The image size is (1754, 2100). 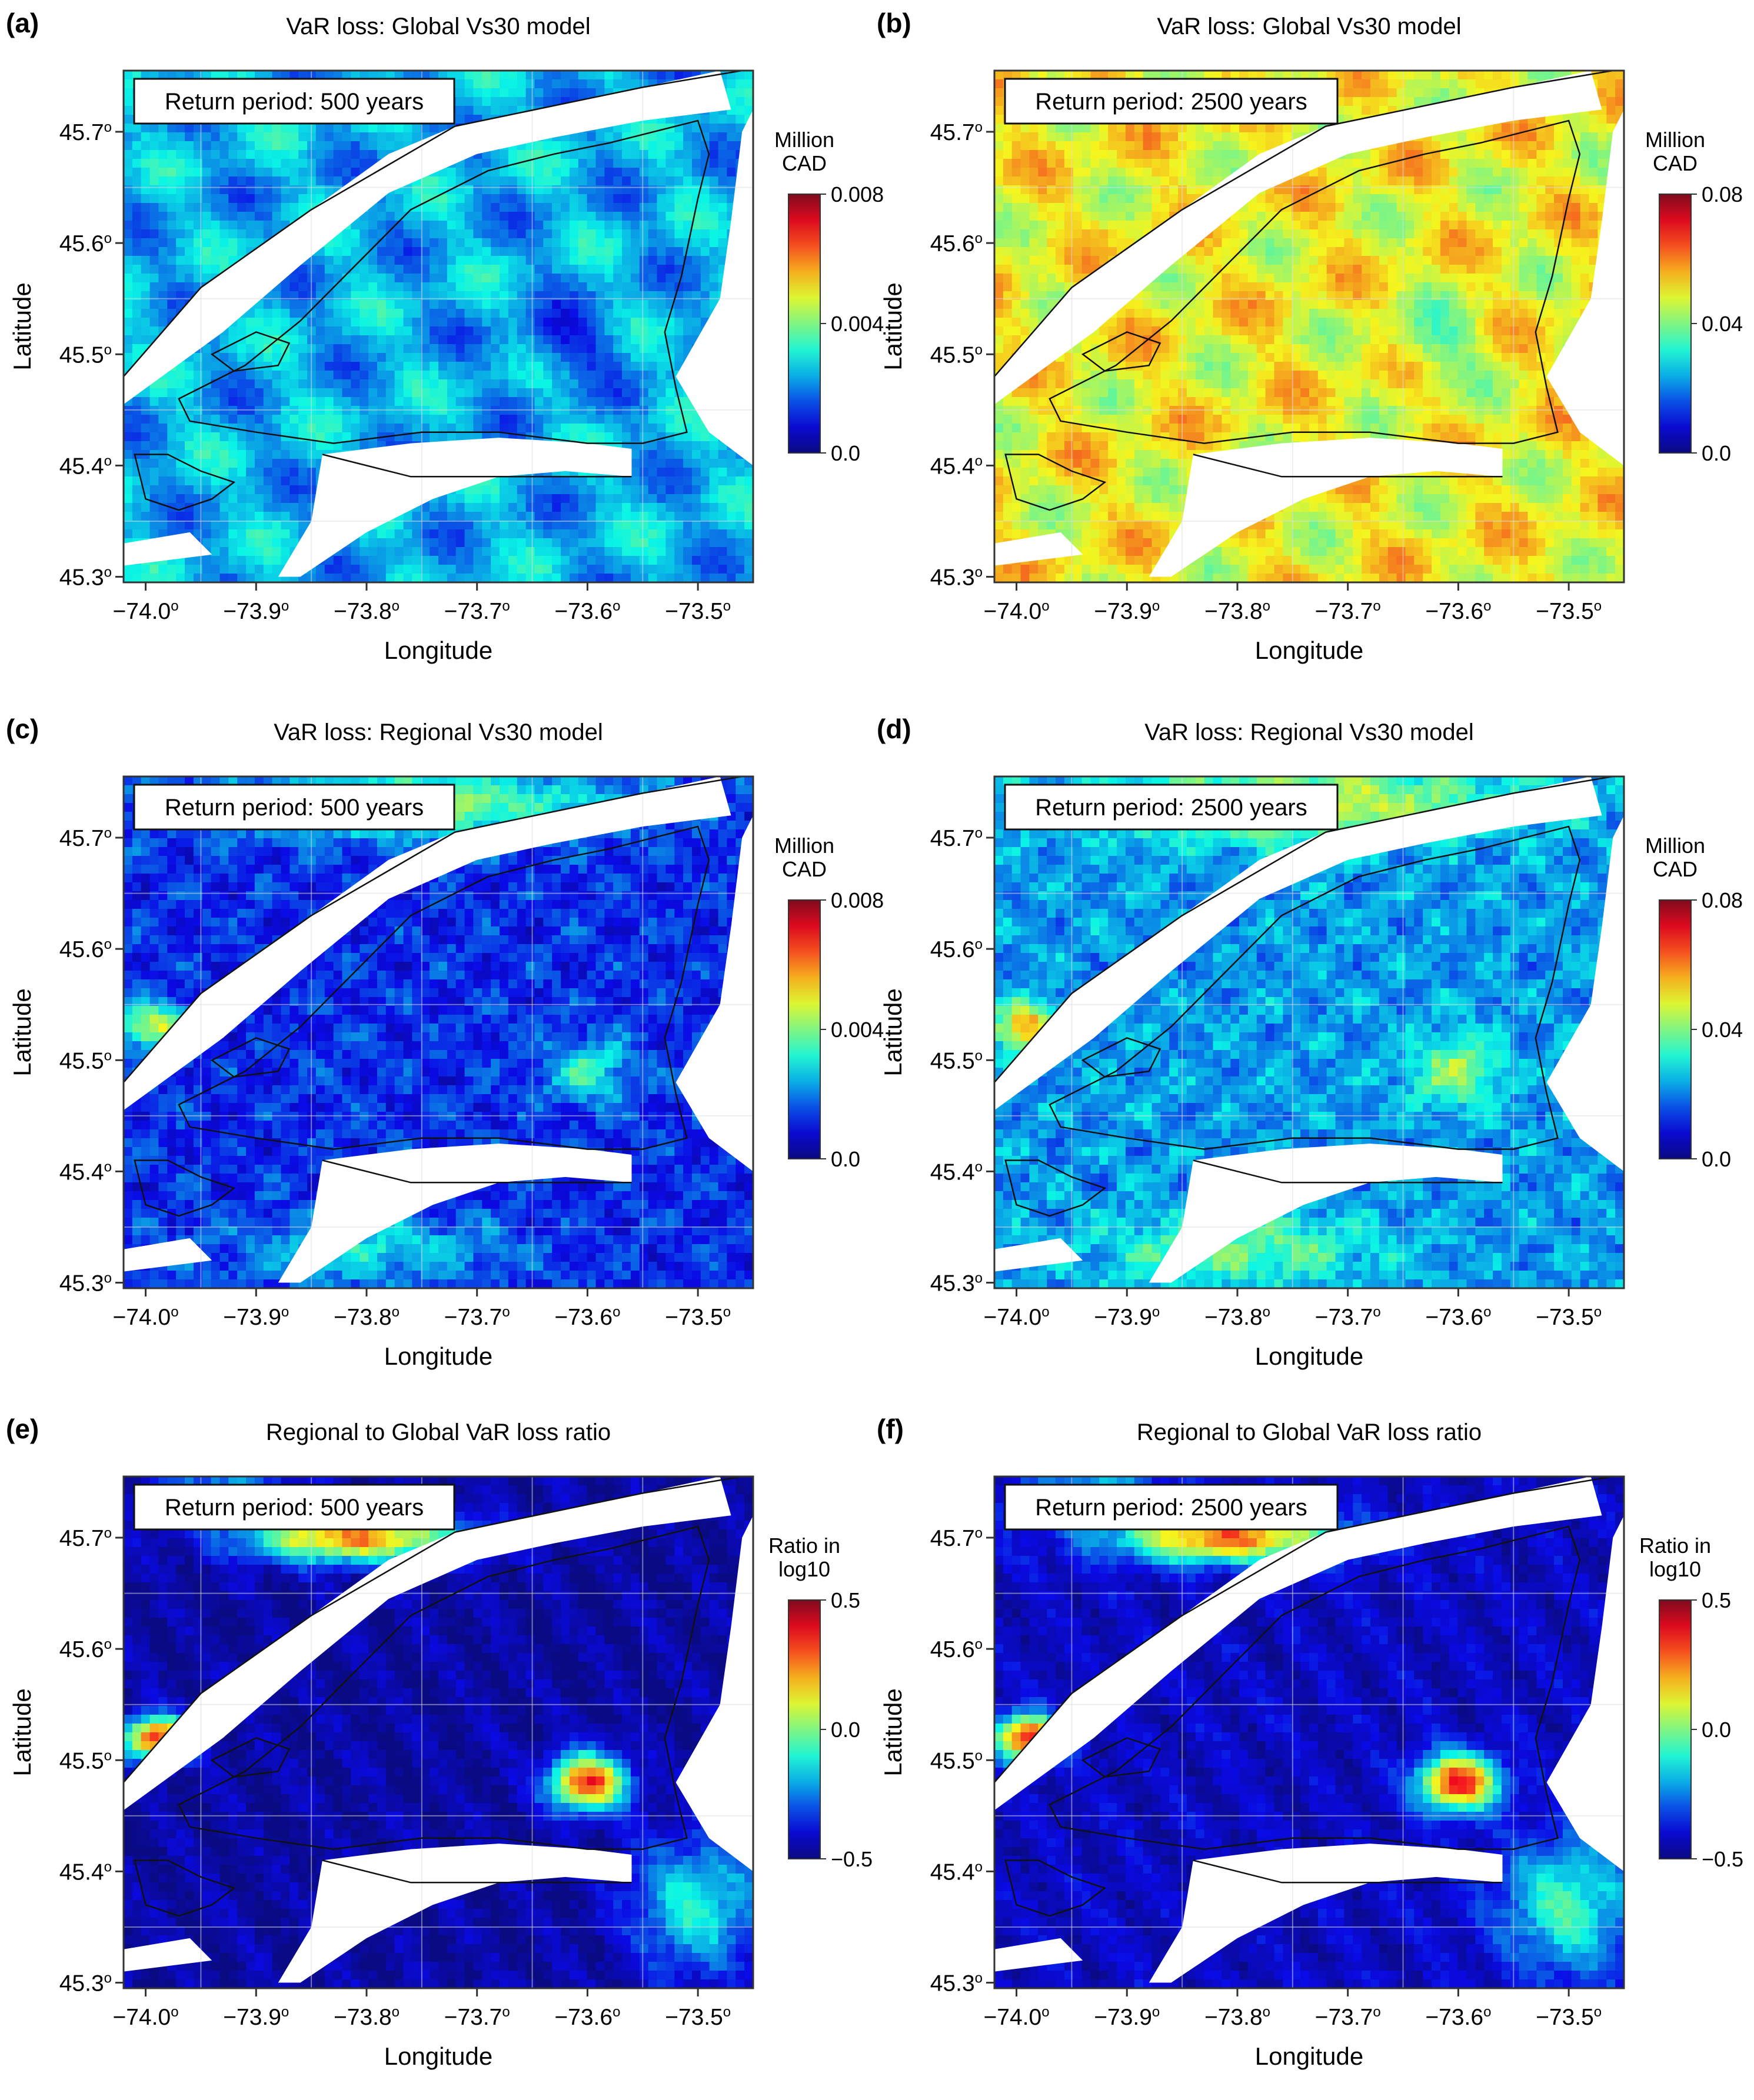 What do you see at coordinates (1722, 324) in the screenshot?
I see `colorbar-tick-label: 0.04` at bounding box center [1722, 324].